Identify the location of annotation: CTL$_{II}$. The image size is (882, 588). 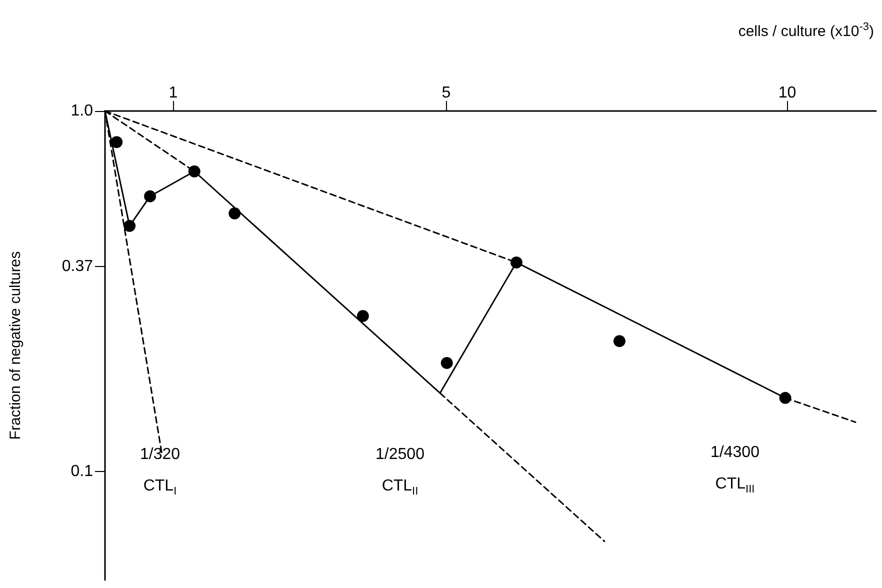
(400, 487).